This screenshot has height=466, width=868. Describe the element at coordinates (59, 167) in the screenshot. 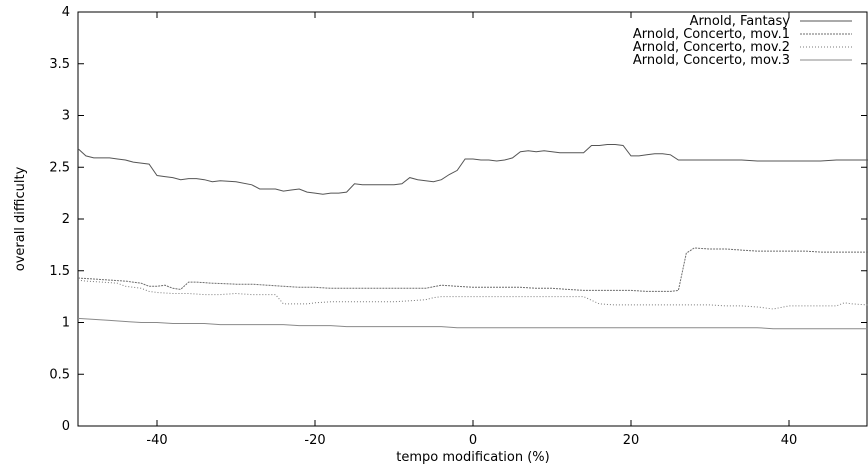

I see `y-tick-label: 2.5` at that location.